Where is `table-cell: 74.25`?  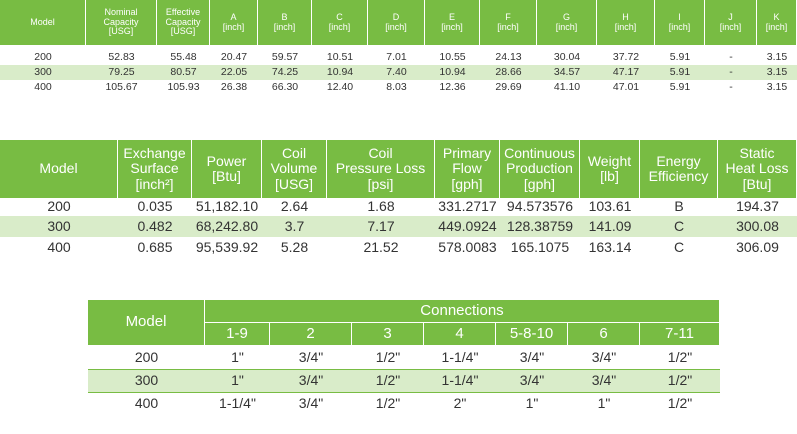 table-cell: 74.25 is located at coordinates (285, 72).